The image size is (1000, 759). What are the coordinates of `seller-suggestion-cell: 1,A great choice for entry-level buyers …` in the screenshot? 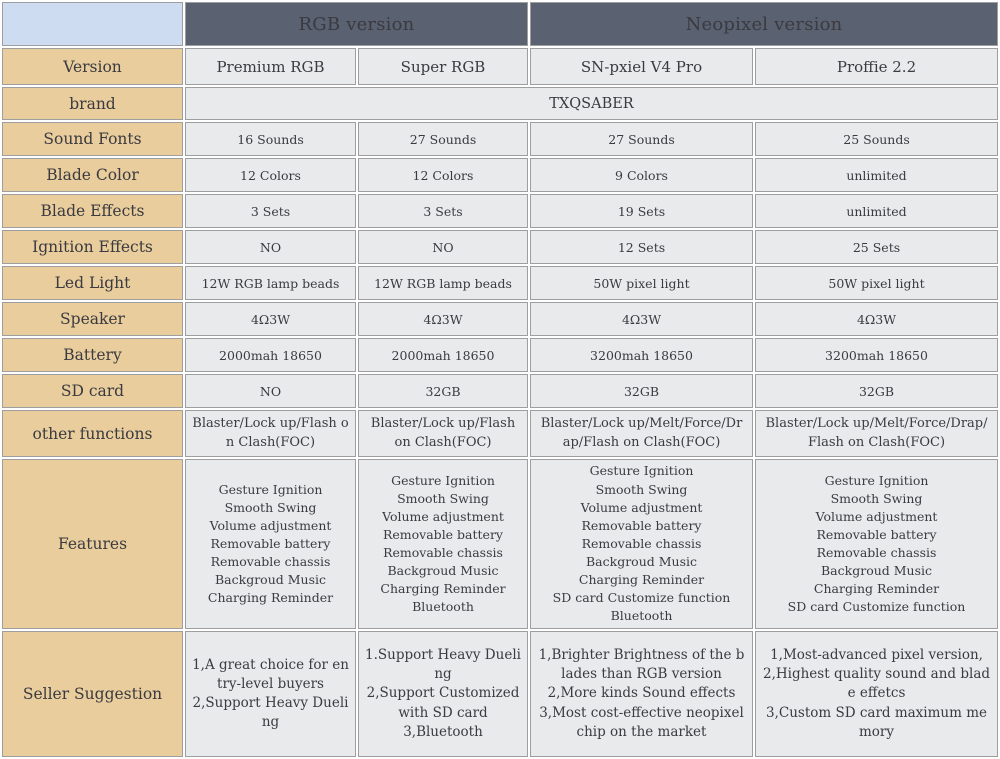 It's located at (270, 694).